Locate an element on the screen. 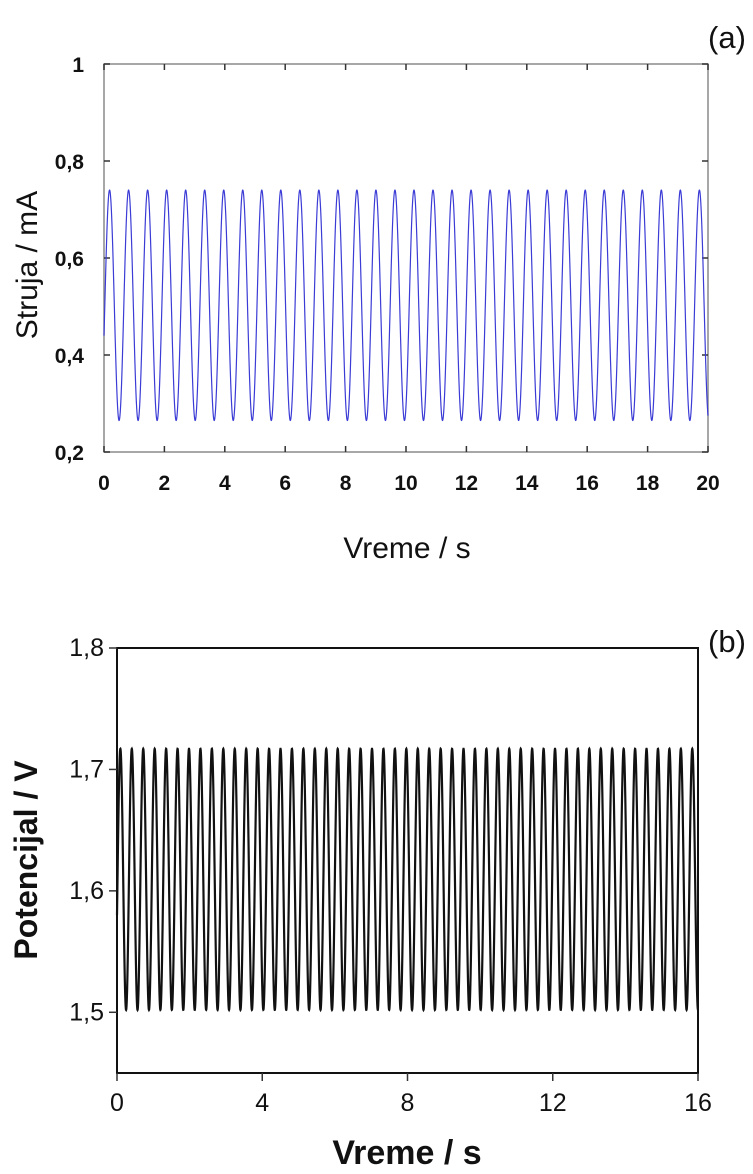 The width and height of the screenshot is (753, 1174). x-tick-label-b: 8 is located at coordinates (408, 1103).